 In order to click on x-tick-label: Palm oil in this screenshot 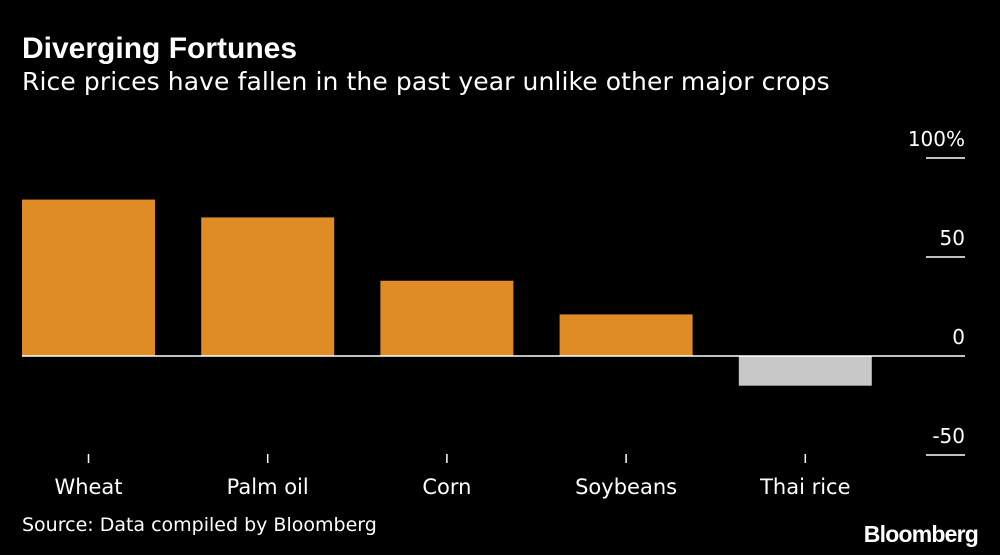, I will do `click(268, 487)`.